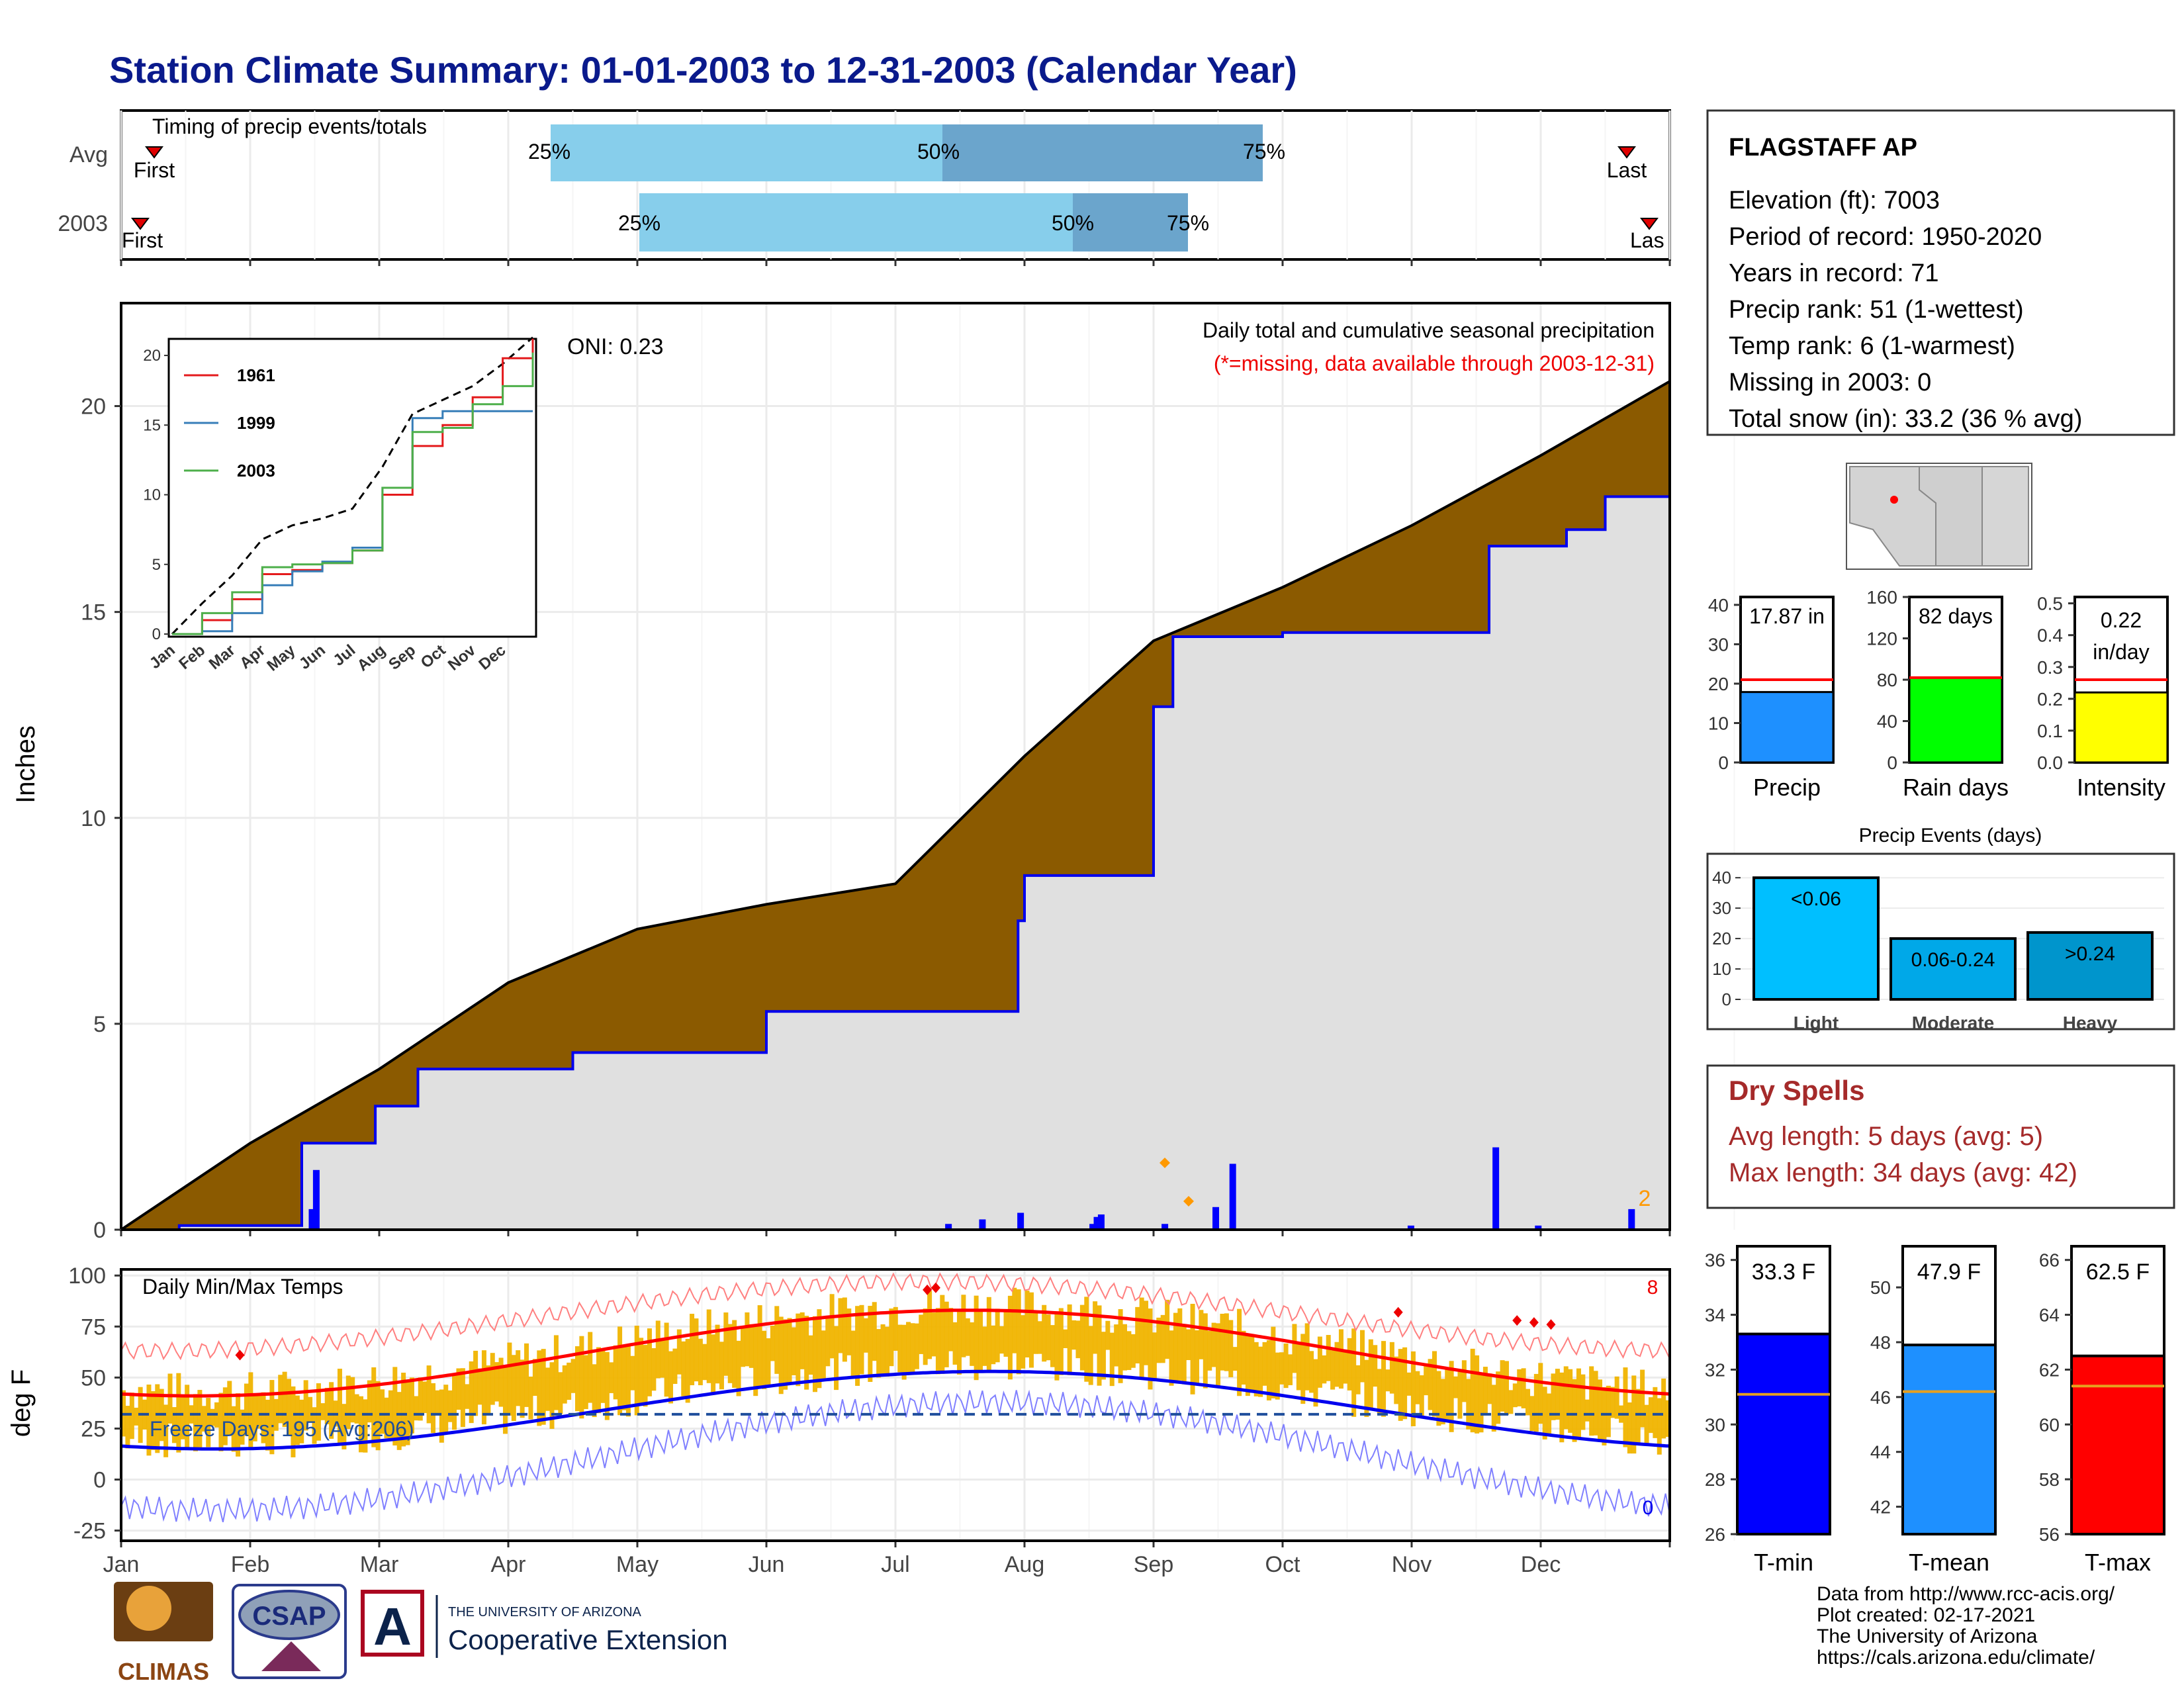  I want to click on temp-bar-tick-label: 58, so click(2049, 1479).